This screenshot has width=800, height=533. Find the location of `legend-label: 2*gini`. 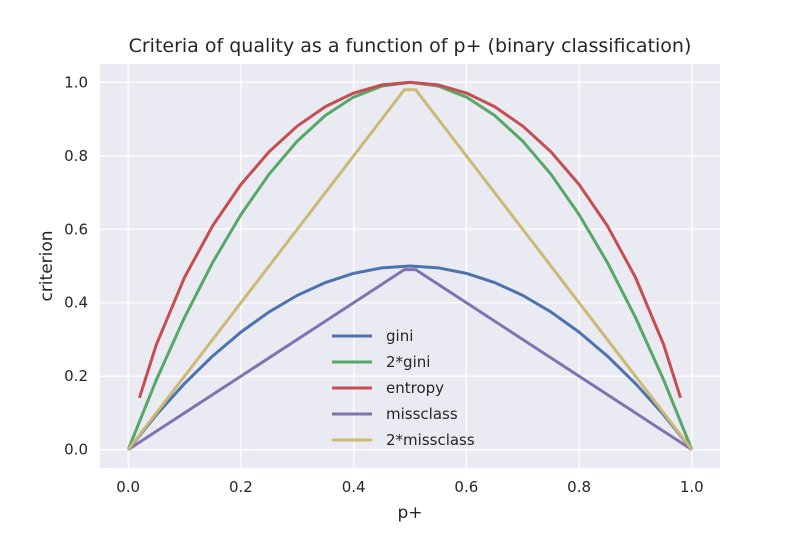

legend-label: 2*gini is located at coordinates (408, 362).